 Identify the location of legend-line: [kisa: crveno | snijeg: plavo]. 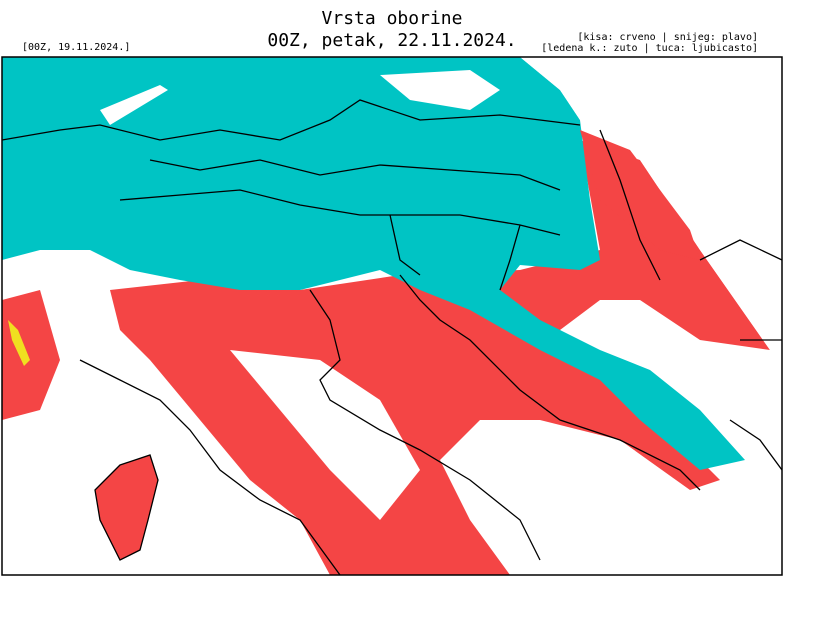
(667, 37).